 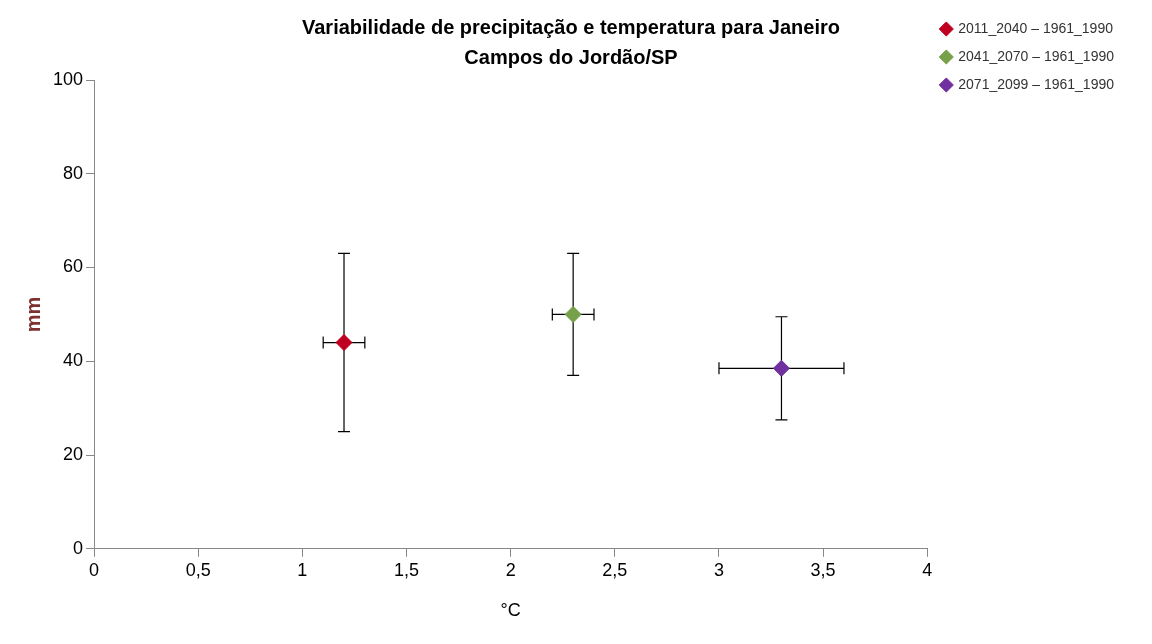 I want to click on x-axis-title: °C, so click(x=510, y=610).